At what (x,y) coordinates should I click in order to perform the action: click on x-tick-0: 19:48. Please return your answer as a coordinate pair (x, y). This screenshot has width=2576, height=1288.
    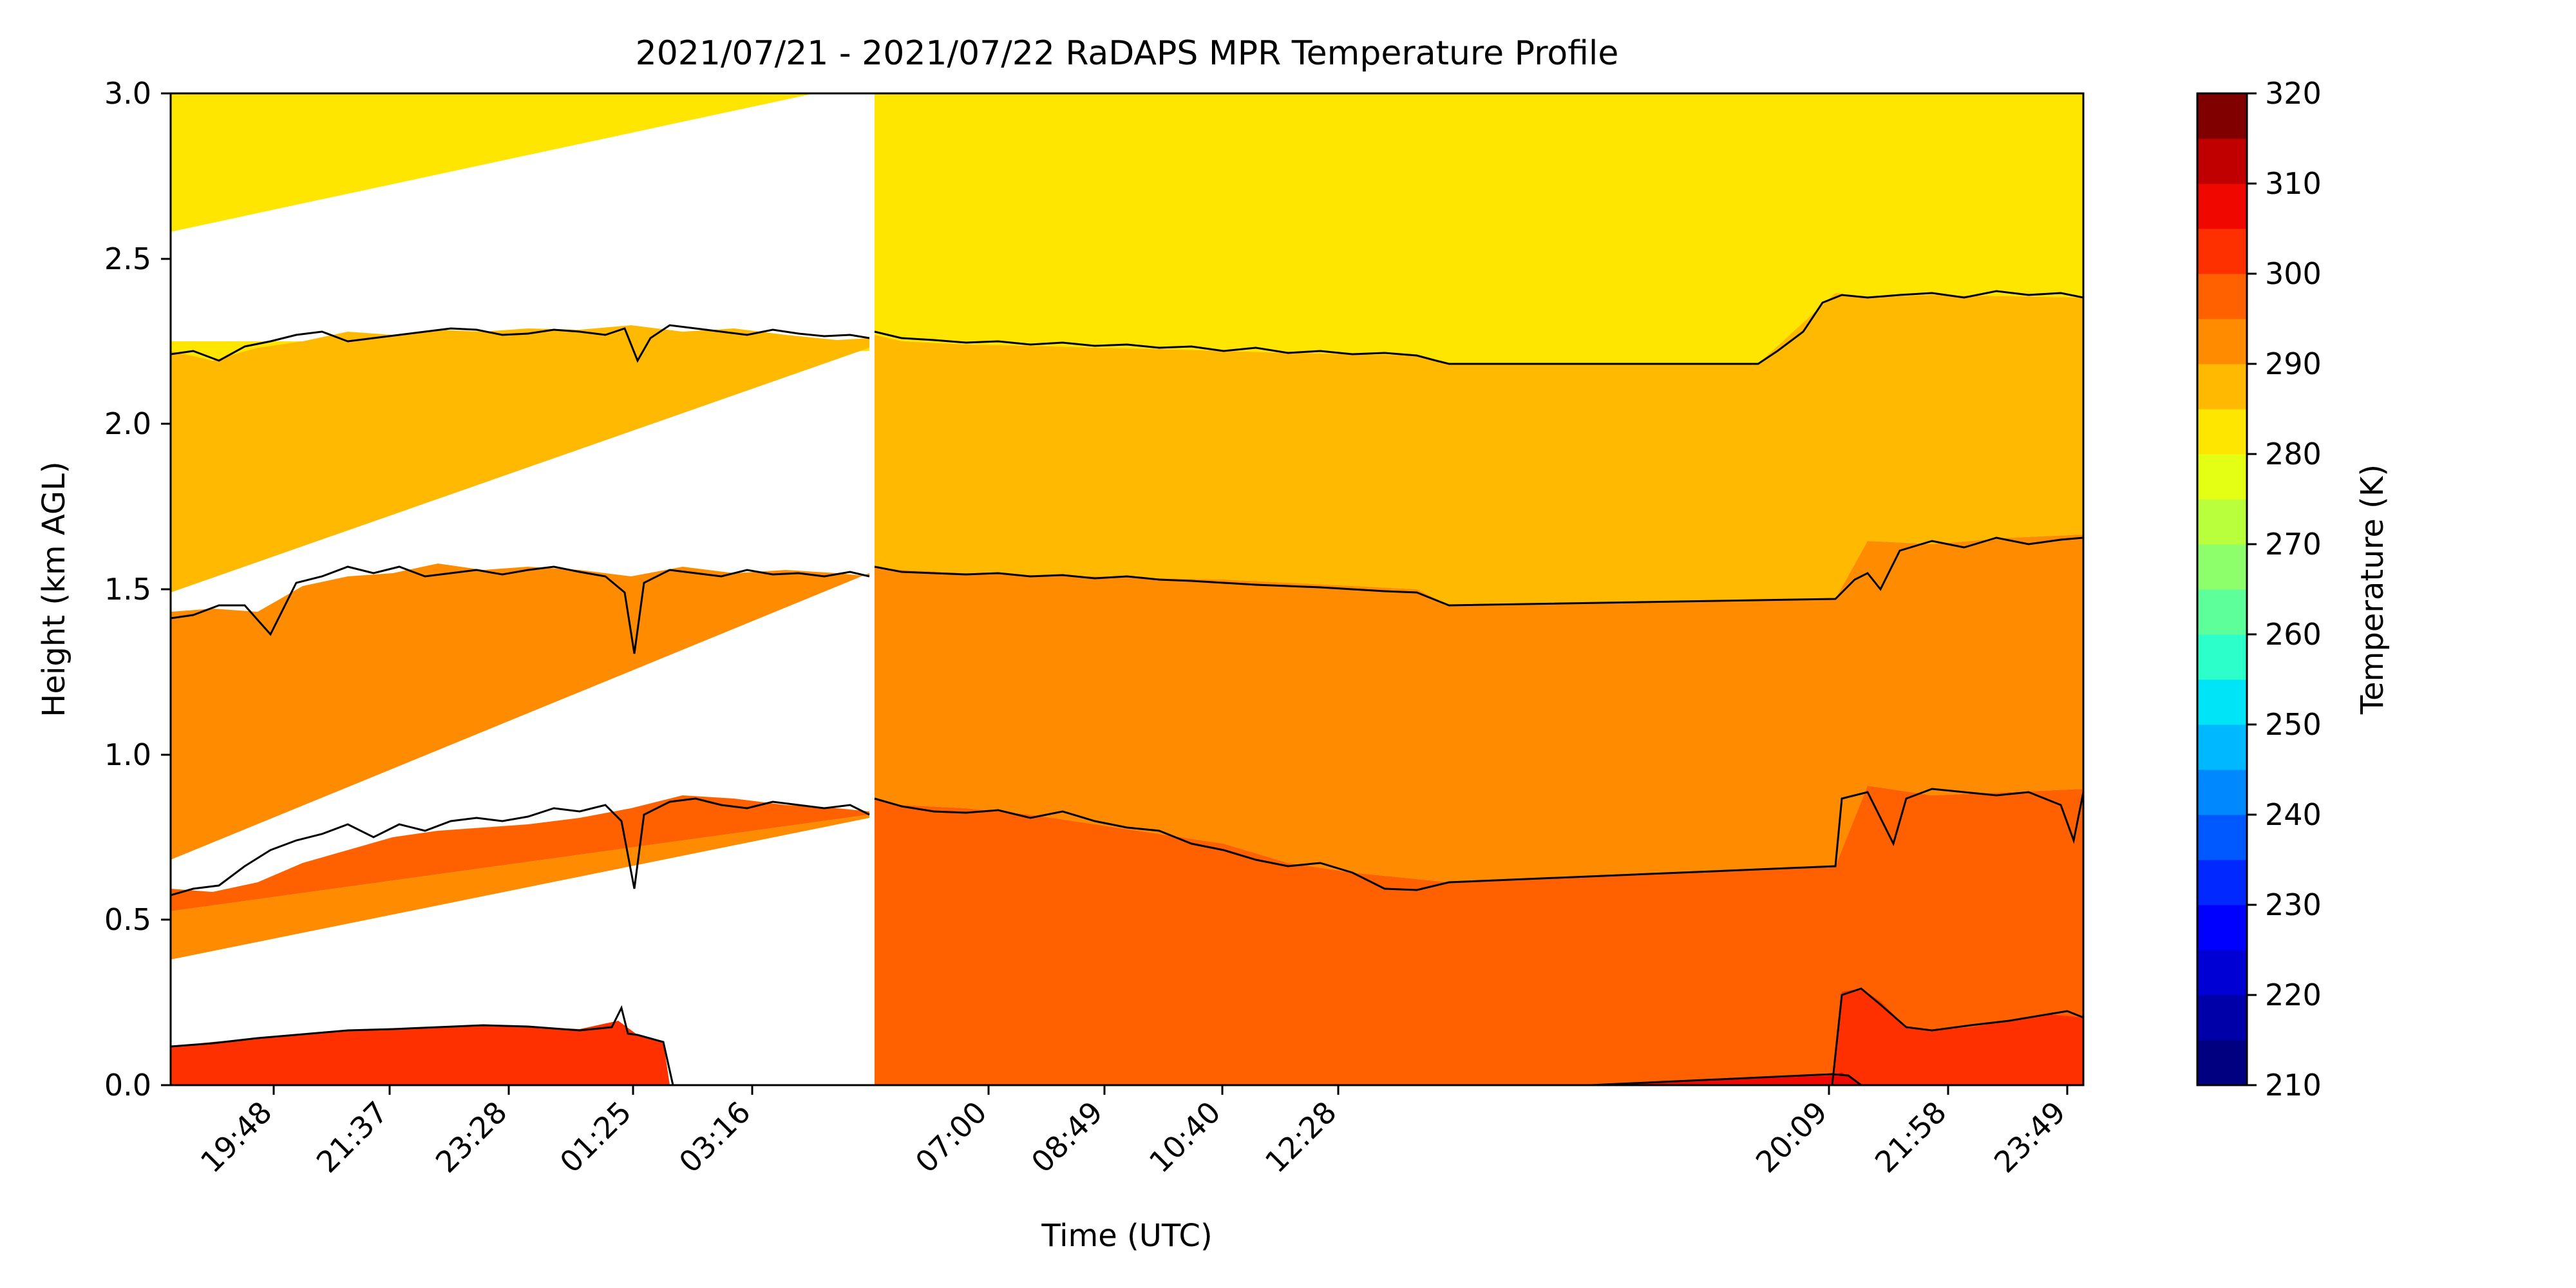
    Looking at the image, I should click on (237, 1132).